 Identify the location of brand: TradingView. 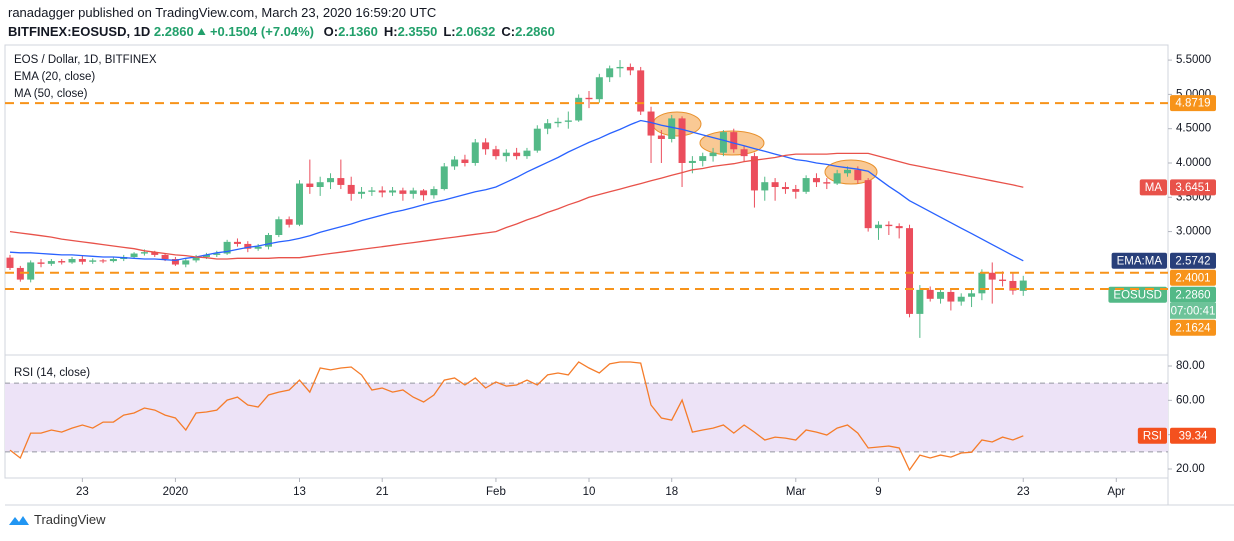
(70, 519).